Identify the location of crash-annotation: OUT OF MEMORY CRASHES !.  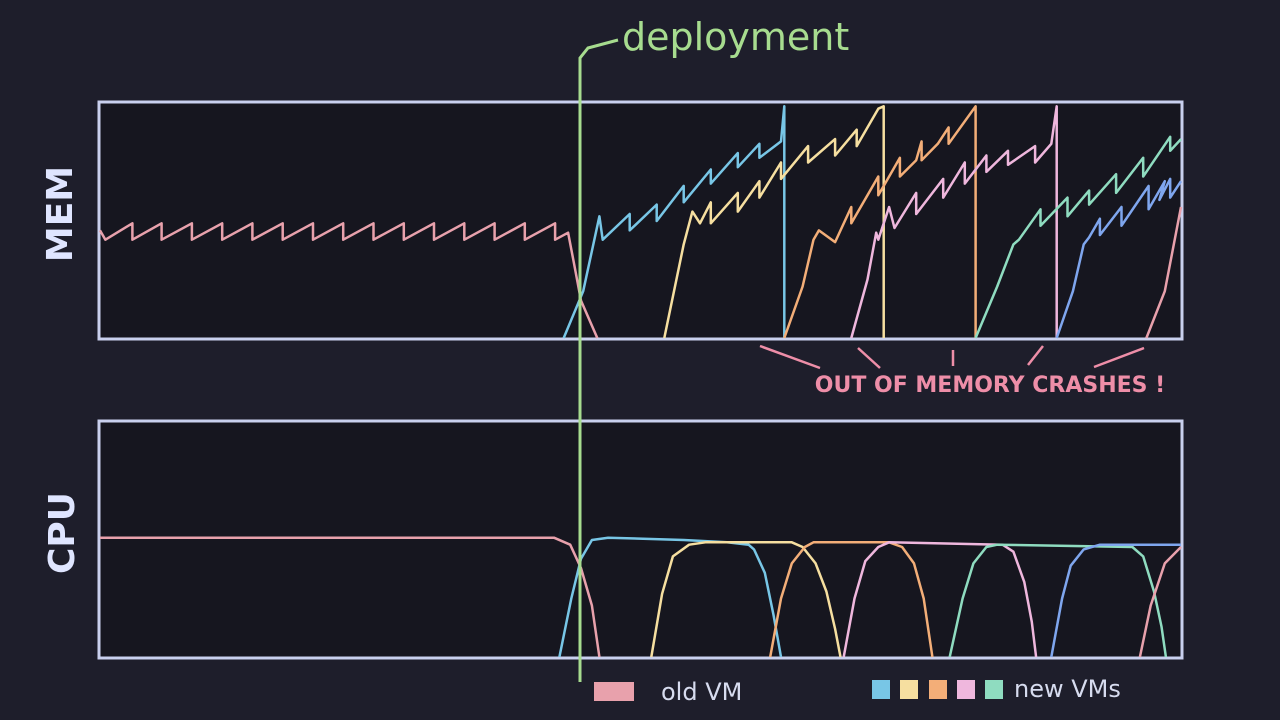
(990, 385).